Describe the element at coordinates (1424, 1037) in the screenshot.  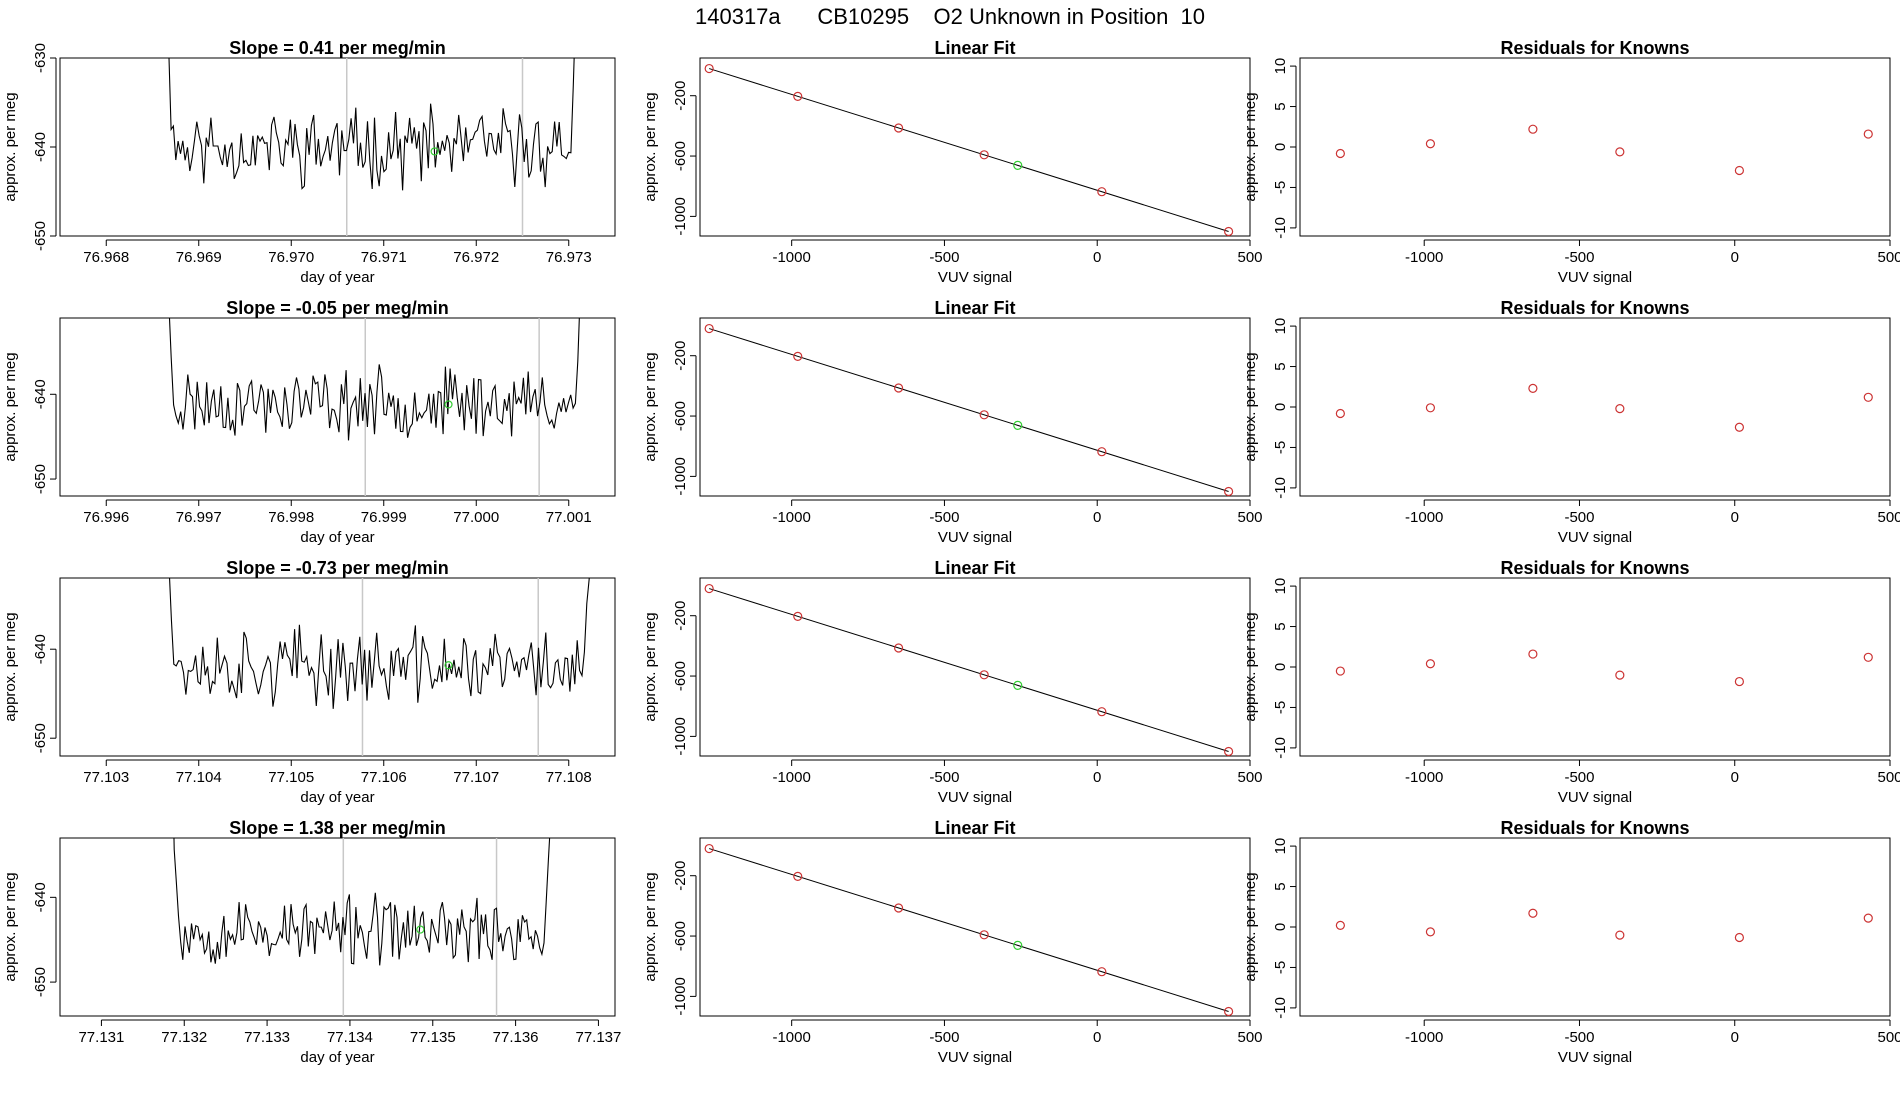
I see `residuals-3-x-tick-label: -1000` at that location.